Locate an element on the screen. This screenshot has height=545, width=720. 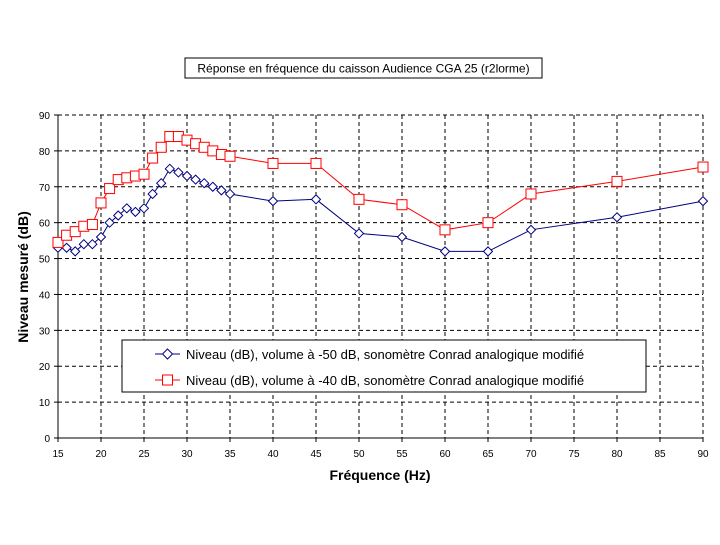
y-tick-label: 50 is located at coordinates (45, 260).